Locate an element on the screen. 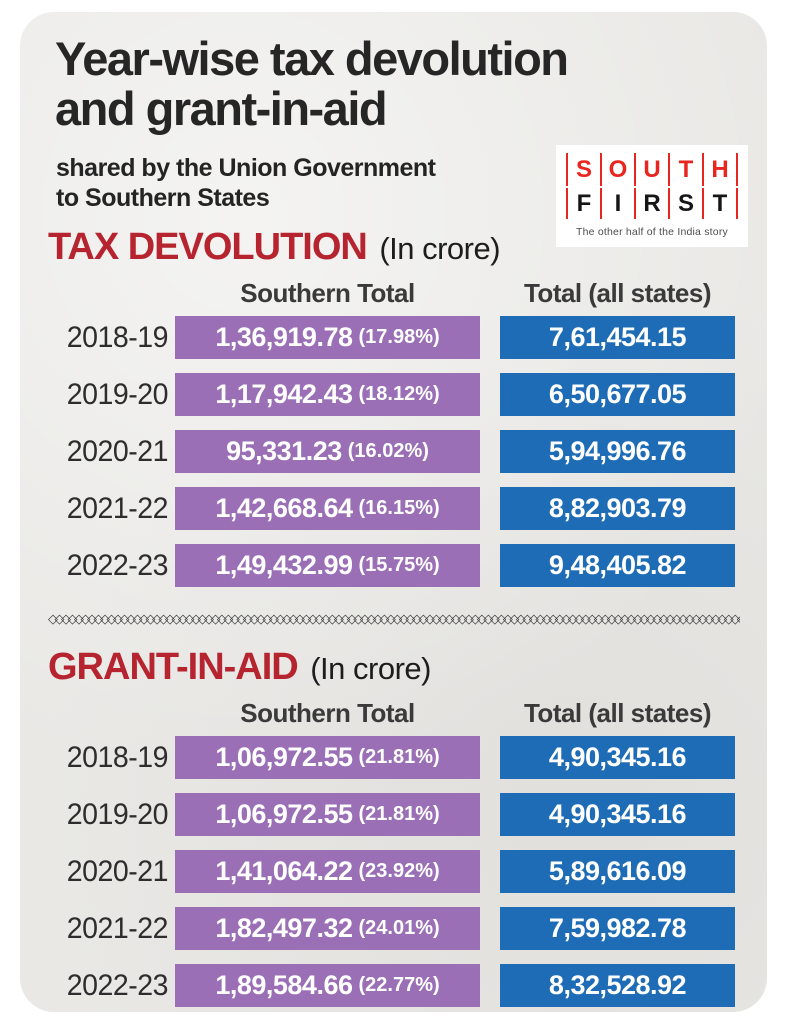  all-states-value: 5,89,616.09 is located at coordinates (617, 871).